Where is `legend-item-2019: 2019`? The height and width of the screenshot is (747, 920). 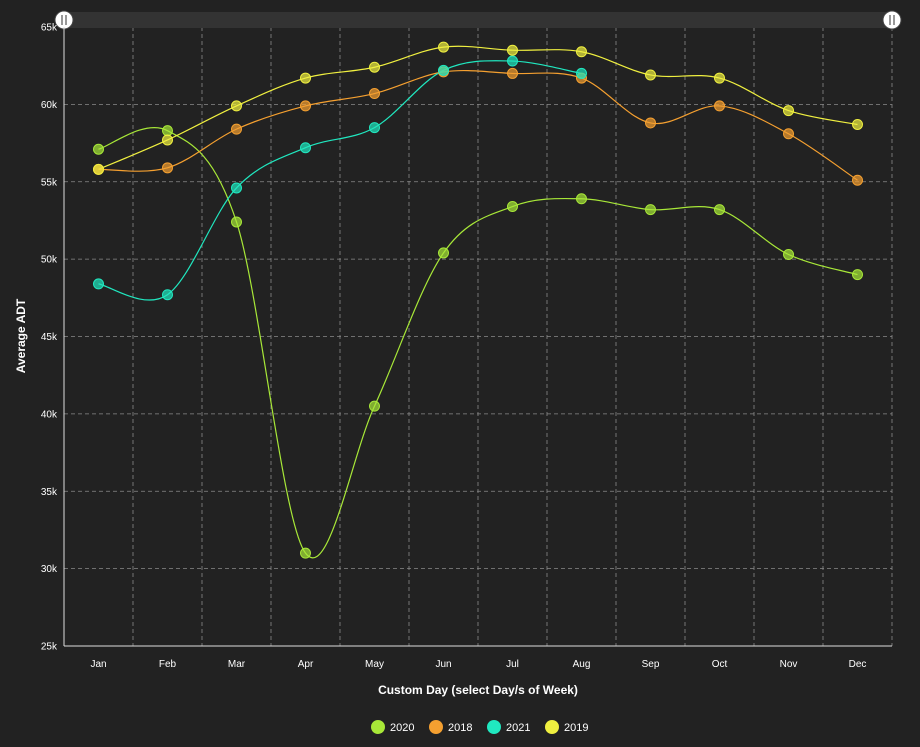
legend-item-2019: 2019 is located at coordinates (566, 727).